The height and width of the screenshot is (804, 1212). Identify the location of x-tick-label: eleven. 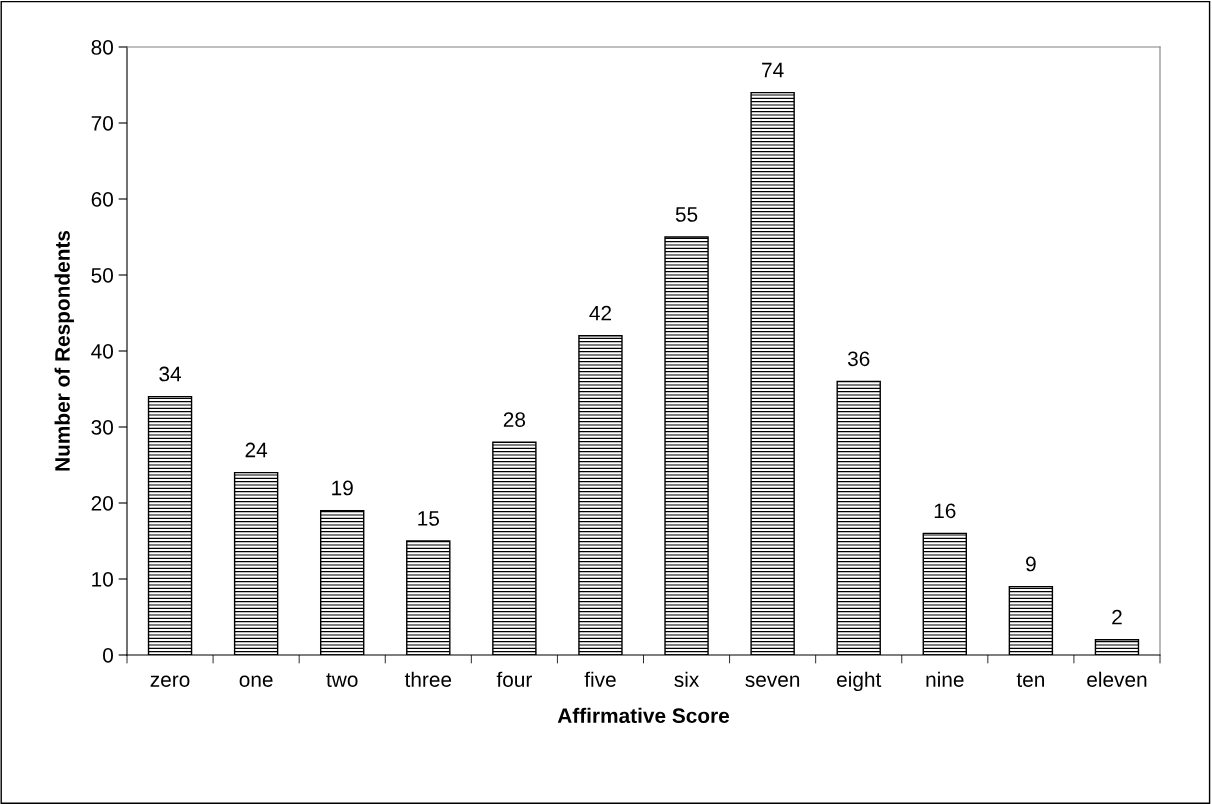
(1117, 679).